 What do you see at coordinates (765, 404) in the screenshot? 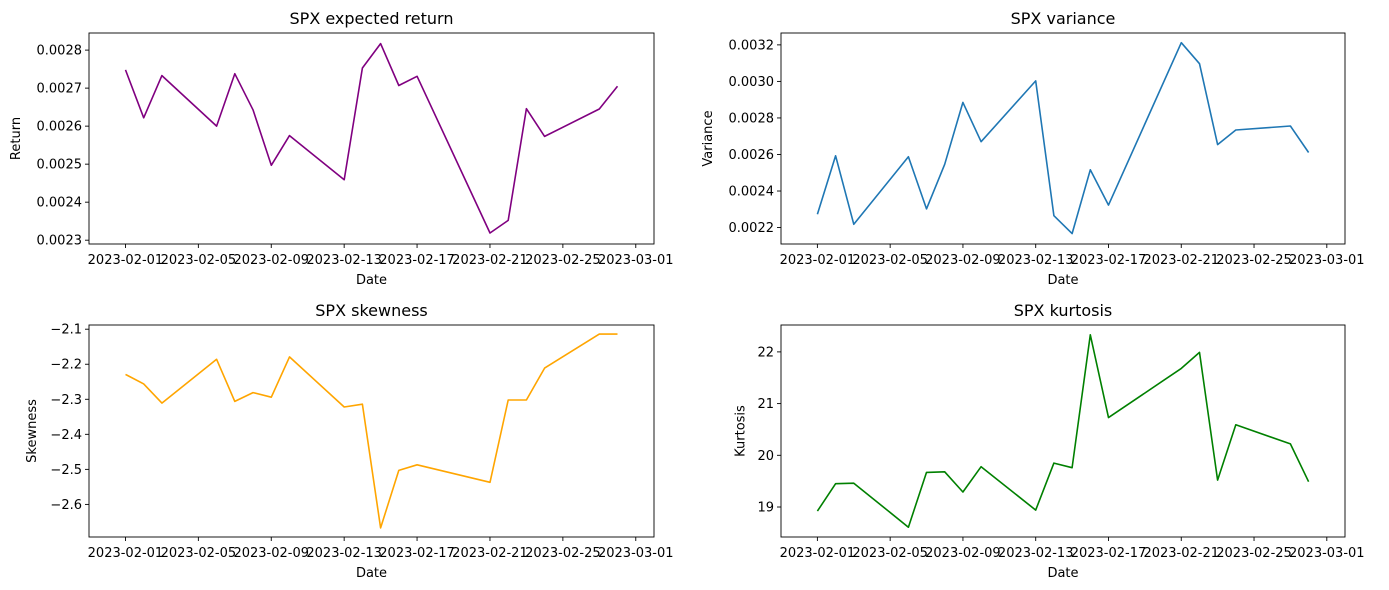
I see `y-tick-label: 21` at bounding box center [765, 404].